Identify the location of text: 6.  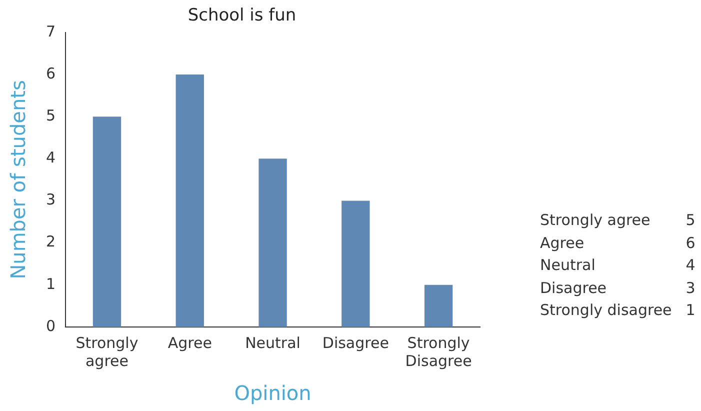
(690, 243).